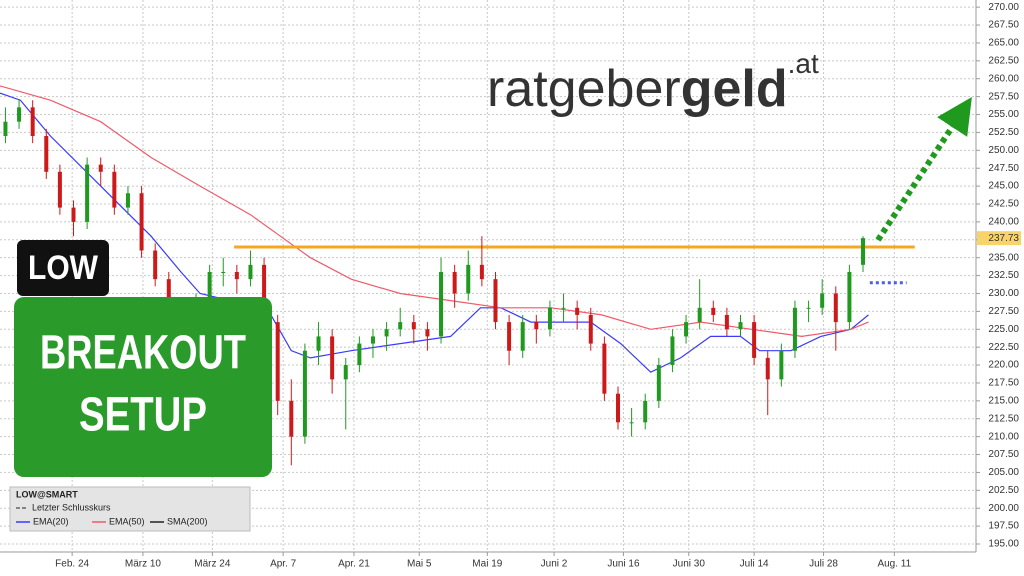  Describe the element at coordinates (1003, 400) in the screenshot. I see `y-tick-label: 215.00` at that location.